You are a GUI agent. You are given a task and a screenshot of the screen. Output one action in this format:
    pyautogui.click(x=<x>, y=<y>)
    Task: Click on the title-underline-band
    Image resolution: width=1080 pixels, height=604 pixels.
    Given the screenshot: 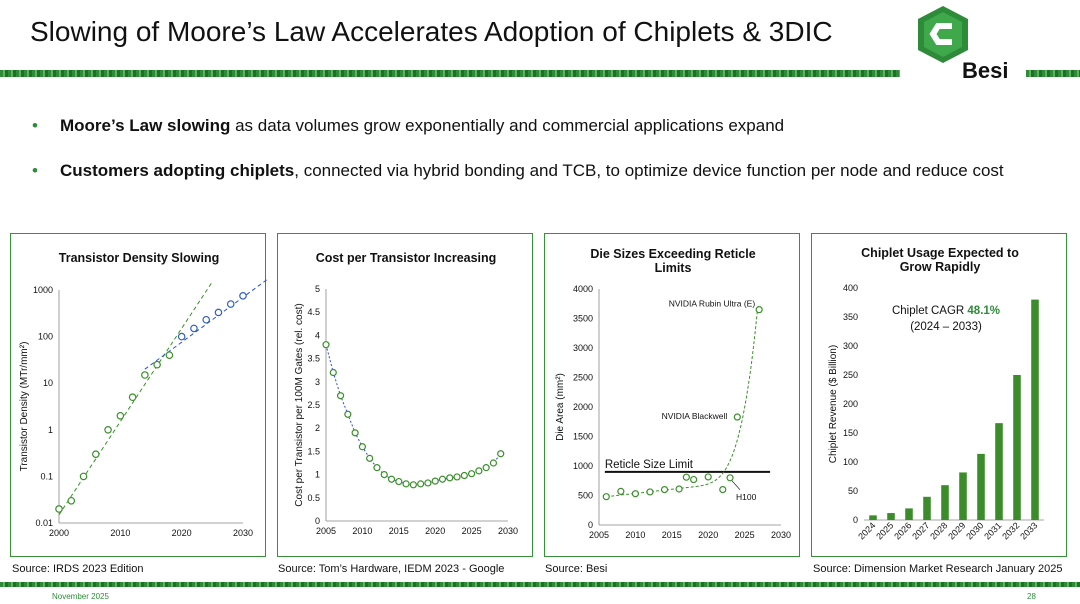 What is the action you would take?
    pyautogui.click(x=450, y=73)
    